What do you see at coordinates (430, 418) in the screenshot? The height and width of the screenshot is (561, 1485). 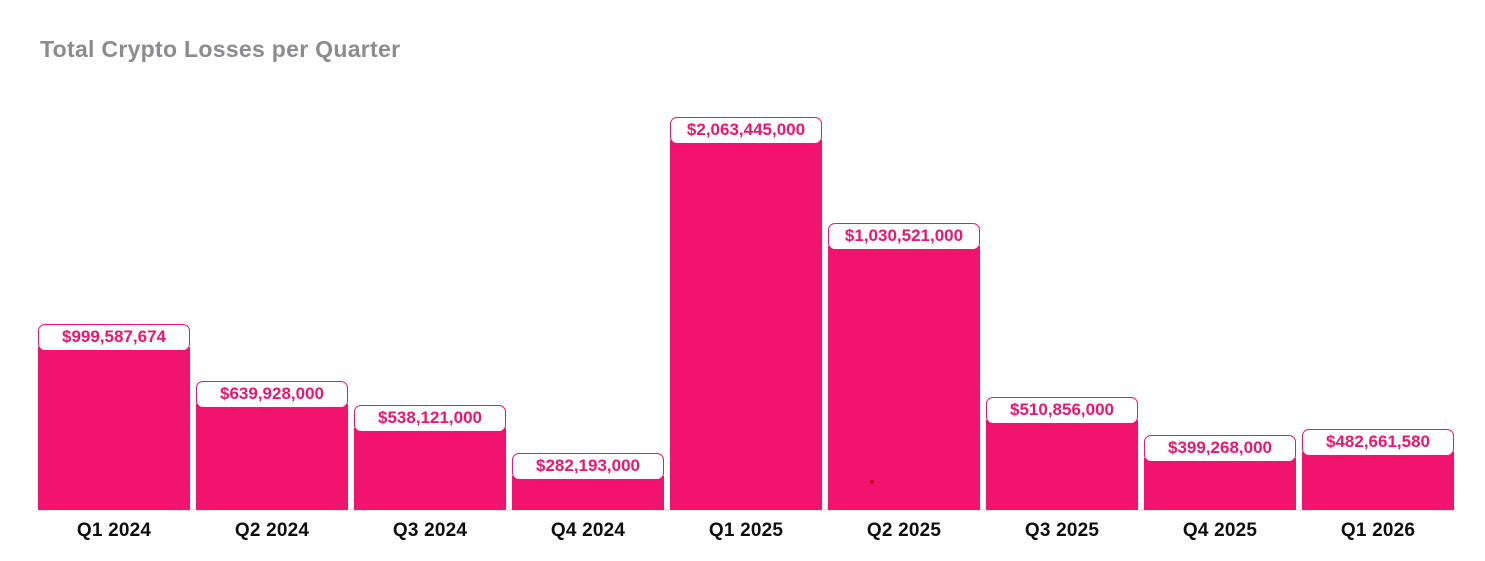 I see `bar-value-label: $538,121,000` at bounding box center [430, 418].